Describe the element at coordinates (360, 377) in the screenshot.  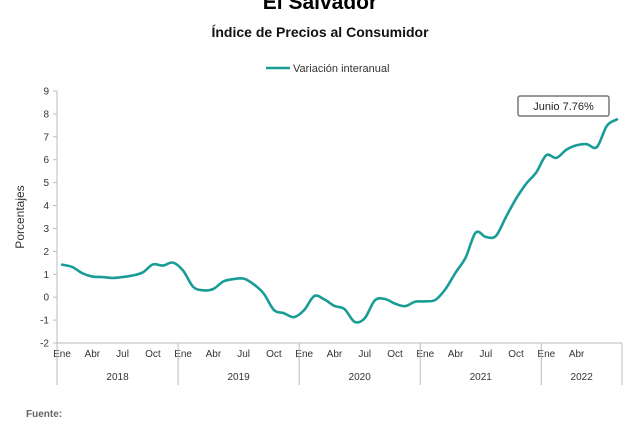
I see `x-year-label: 2020` at that location.